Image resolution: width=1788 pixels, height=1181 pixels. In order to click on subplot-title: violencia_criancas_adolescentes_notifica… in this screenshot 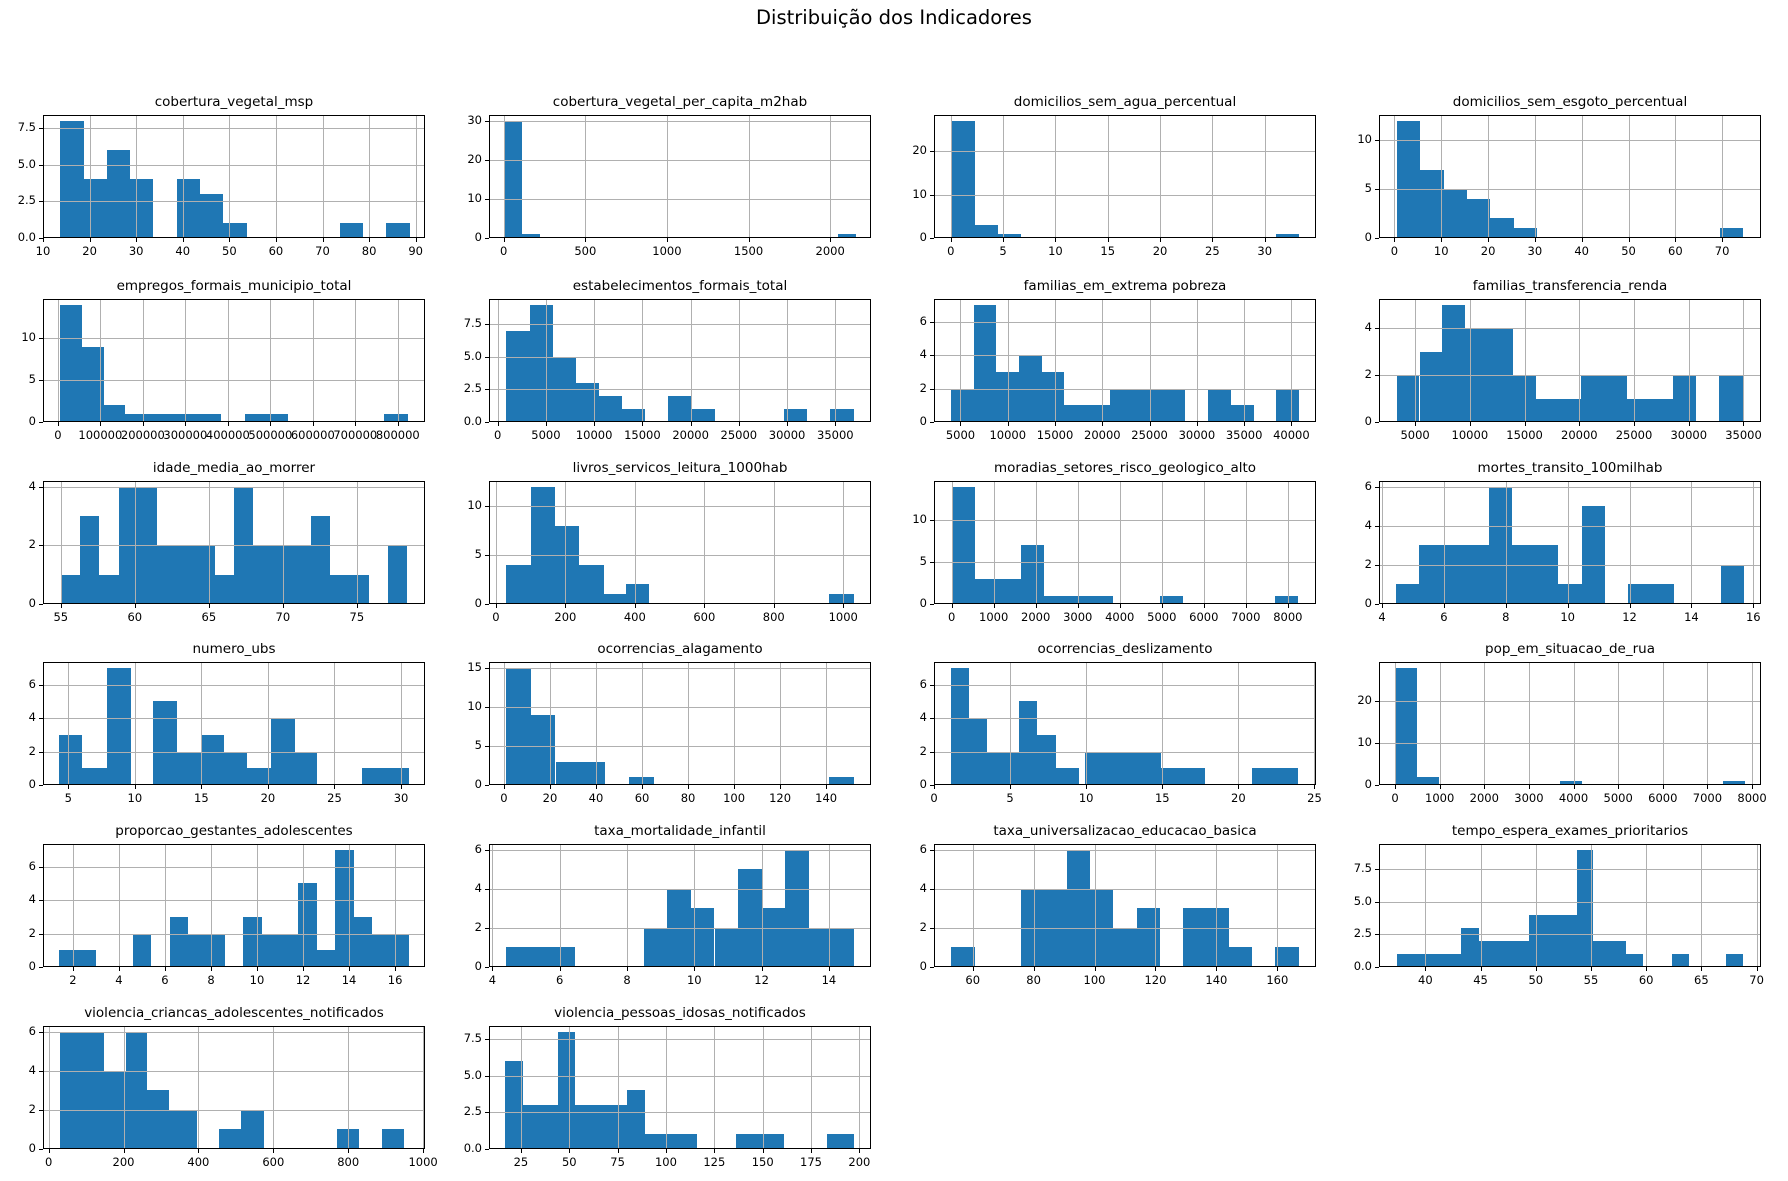, I will do `click(234, 1013)`.